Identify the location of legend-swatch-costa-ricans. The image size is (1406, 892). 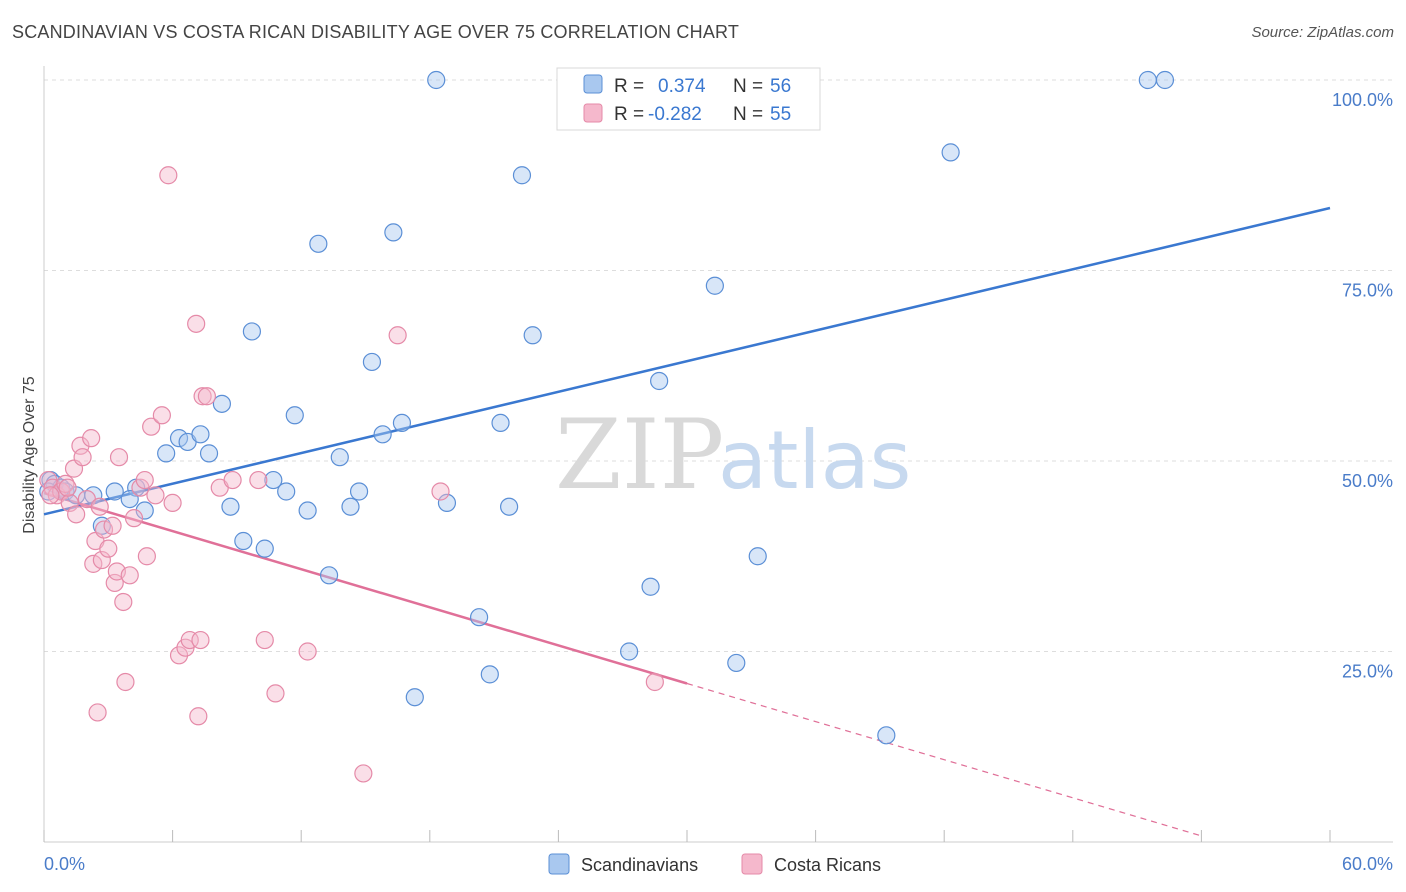
(593, 113).